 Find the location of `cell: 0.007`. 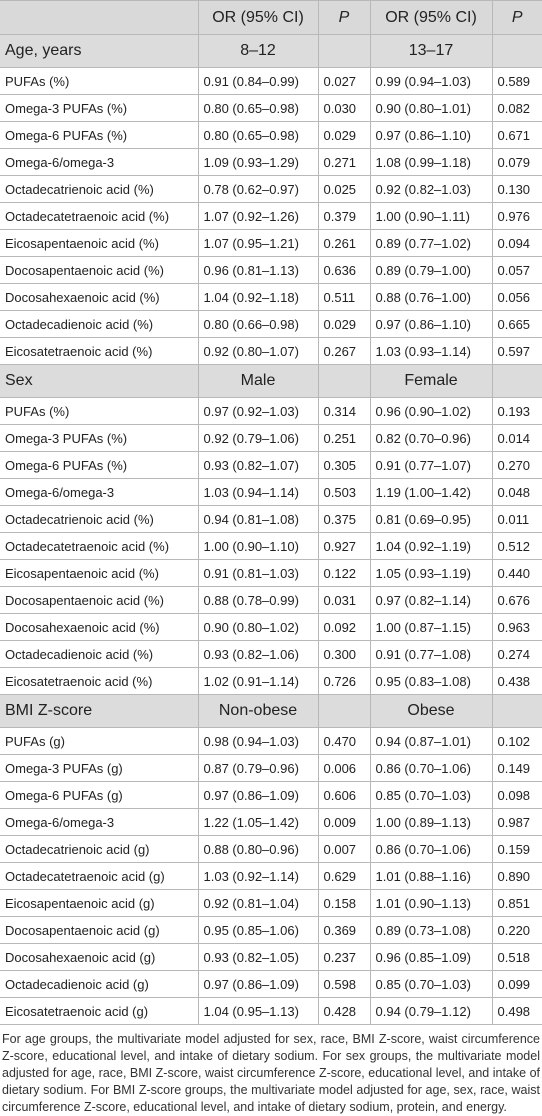

cell: 0.007 is located at coordinates (344, 849).